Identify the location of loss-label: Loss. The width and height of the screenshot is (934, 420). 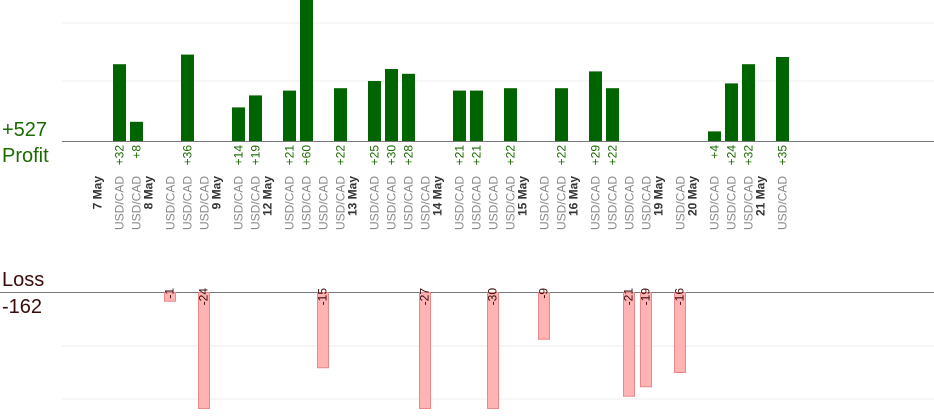
(23, 280).